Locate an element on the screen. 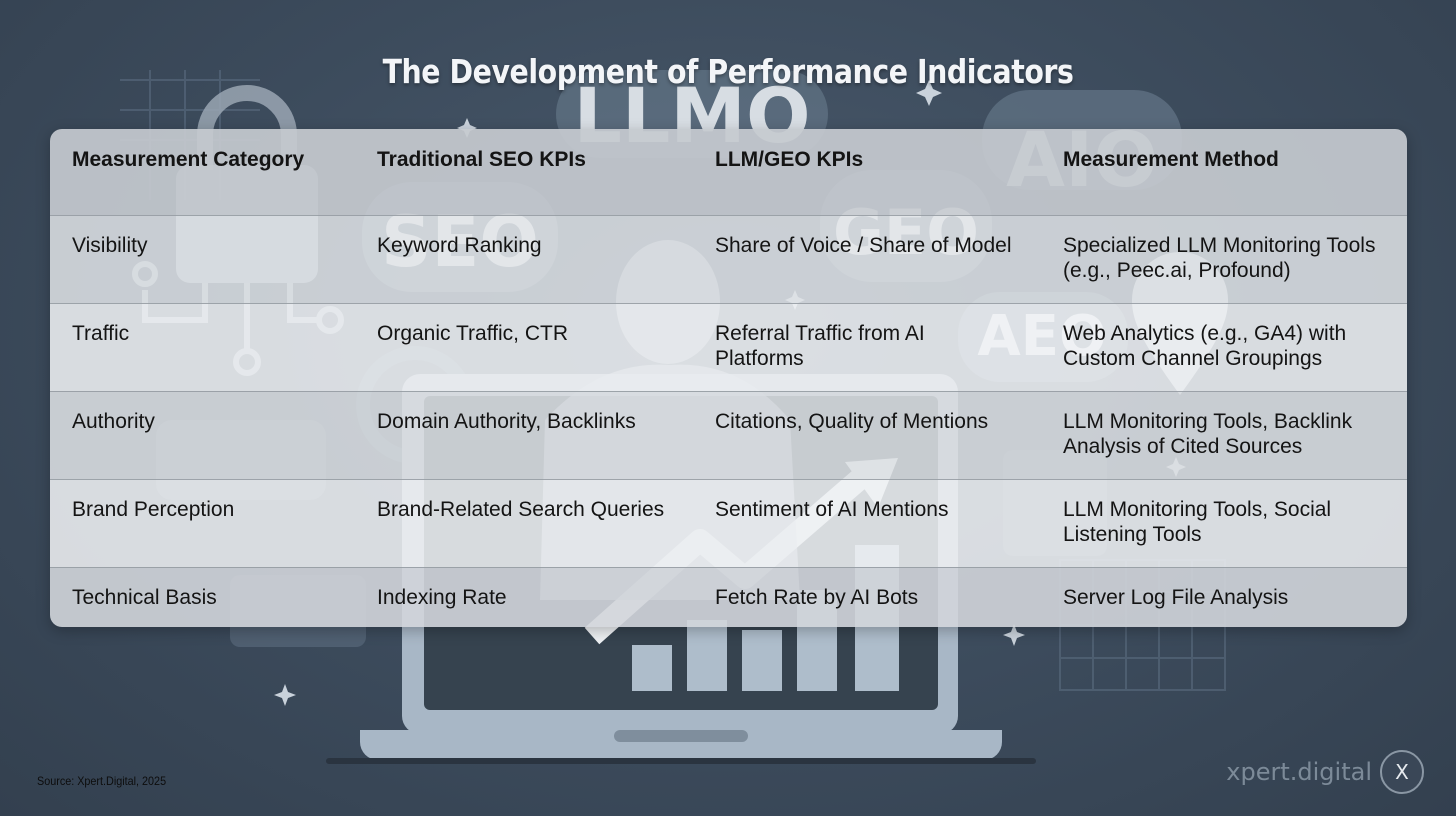 The height and width of the screenshot is (816, 1456). llmo-badge-text: LLMO is located at coordinates (691, 115).